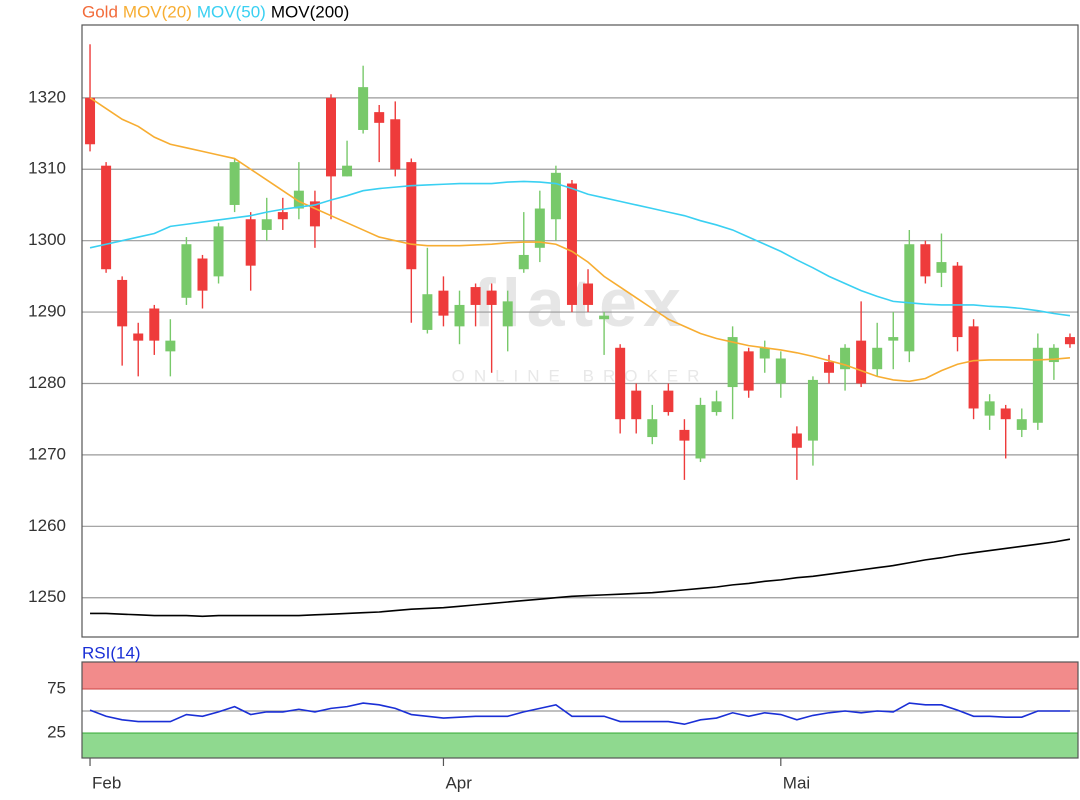 The width and height of the screenshot is (1080, 800). What do you see at coordinates (796, 782) in the screenshot?
I see `x-tick-label: Mai` at bounding box center [796, 782].